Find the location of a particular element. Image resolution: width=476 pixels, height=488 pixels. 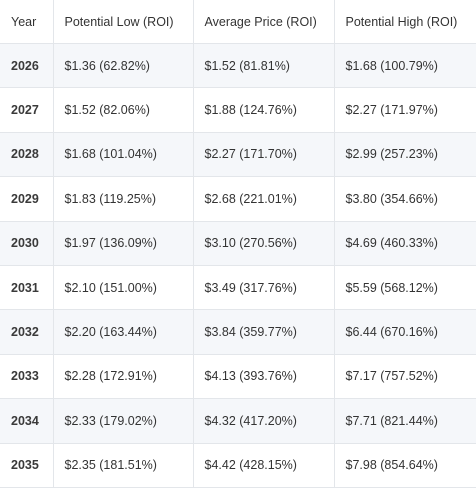

potential-low-cell: $1.36 (62.82%) is located at coordinates (123, 66).